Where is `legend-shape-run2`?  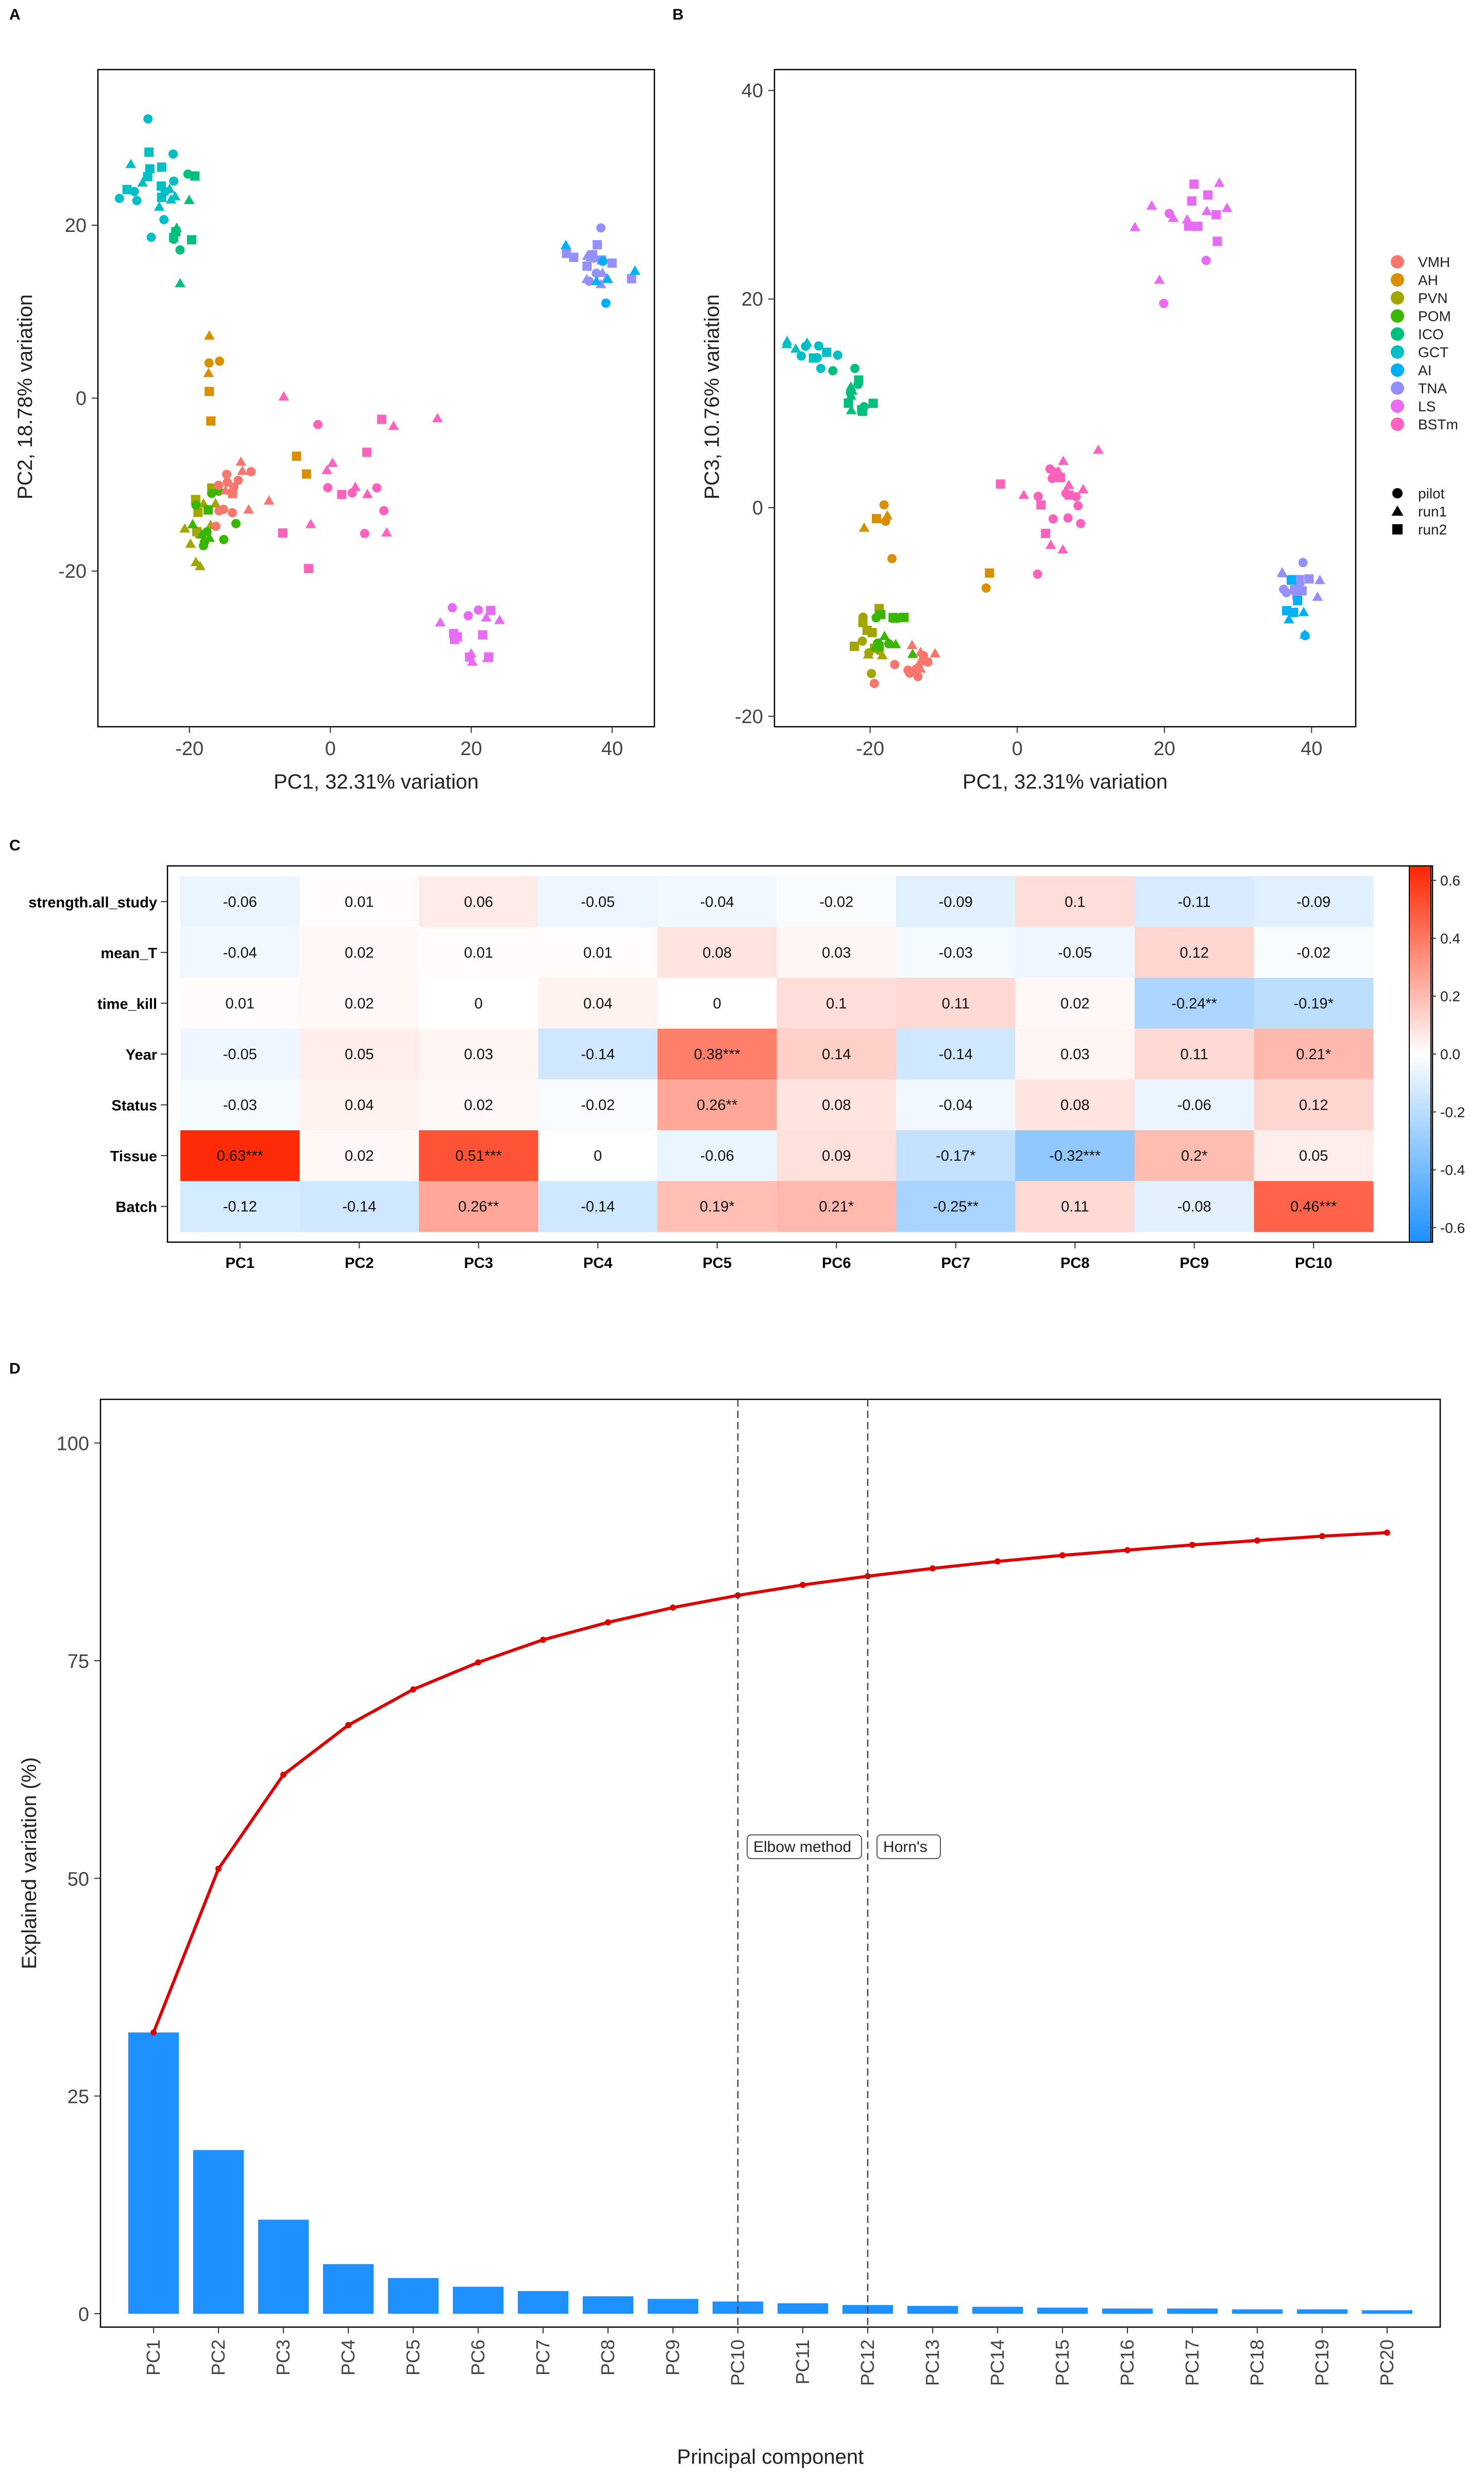 legend-shape-run2 is located at coordinates (1397, 529).